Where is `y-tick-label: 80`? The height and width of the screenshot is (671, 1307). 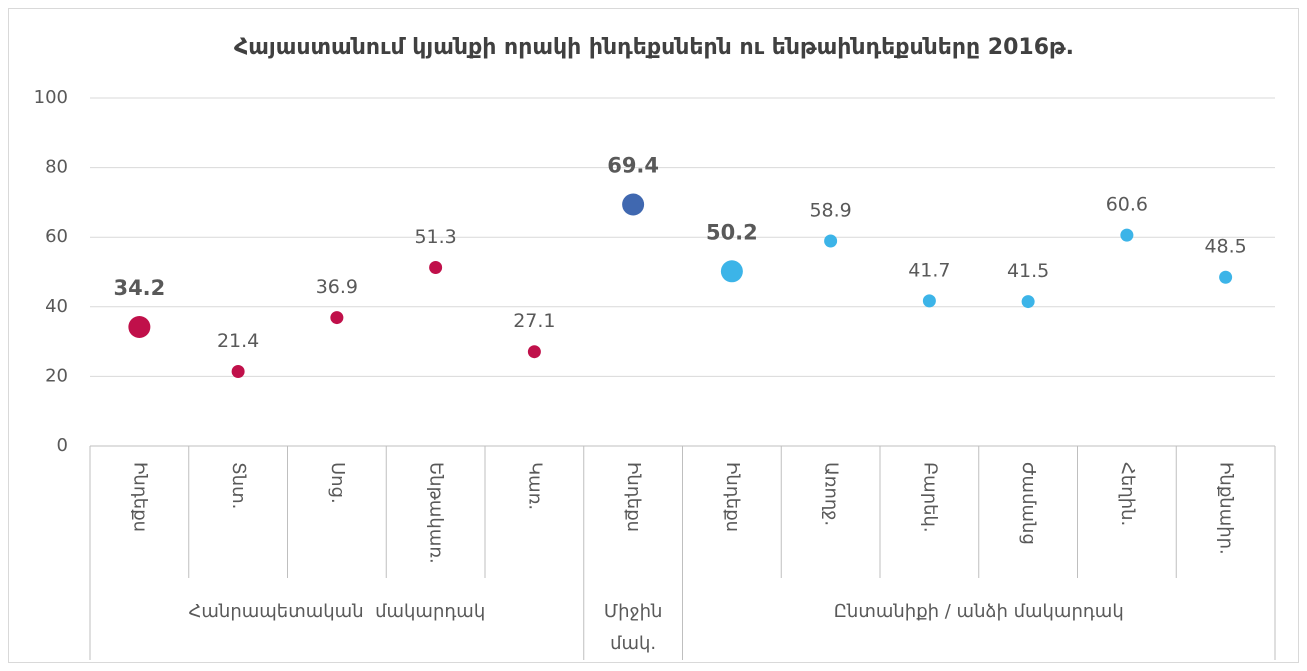
y-tick-label: 80 is located at coordinates (56, 167).